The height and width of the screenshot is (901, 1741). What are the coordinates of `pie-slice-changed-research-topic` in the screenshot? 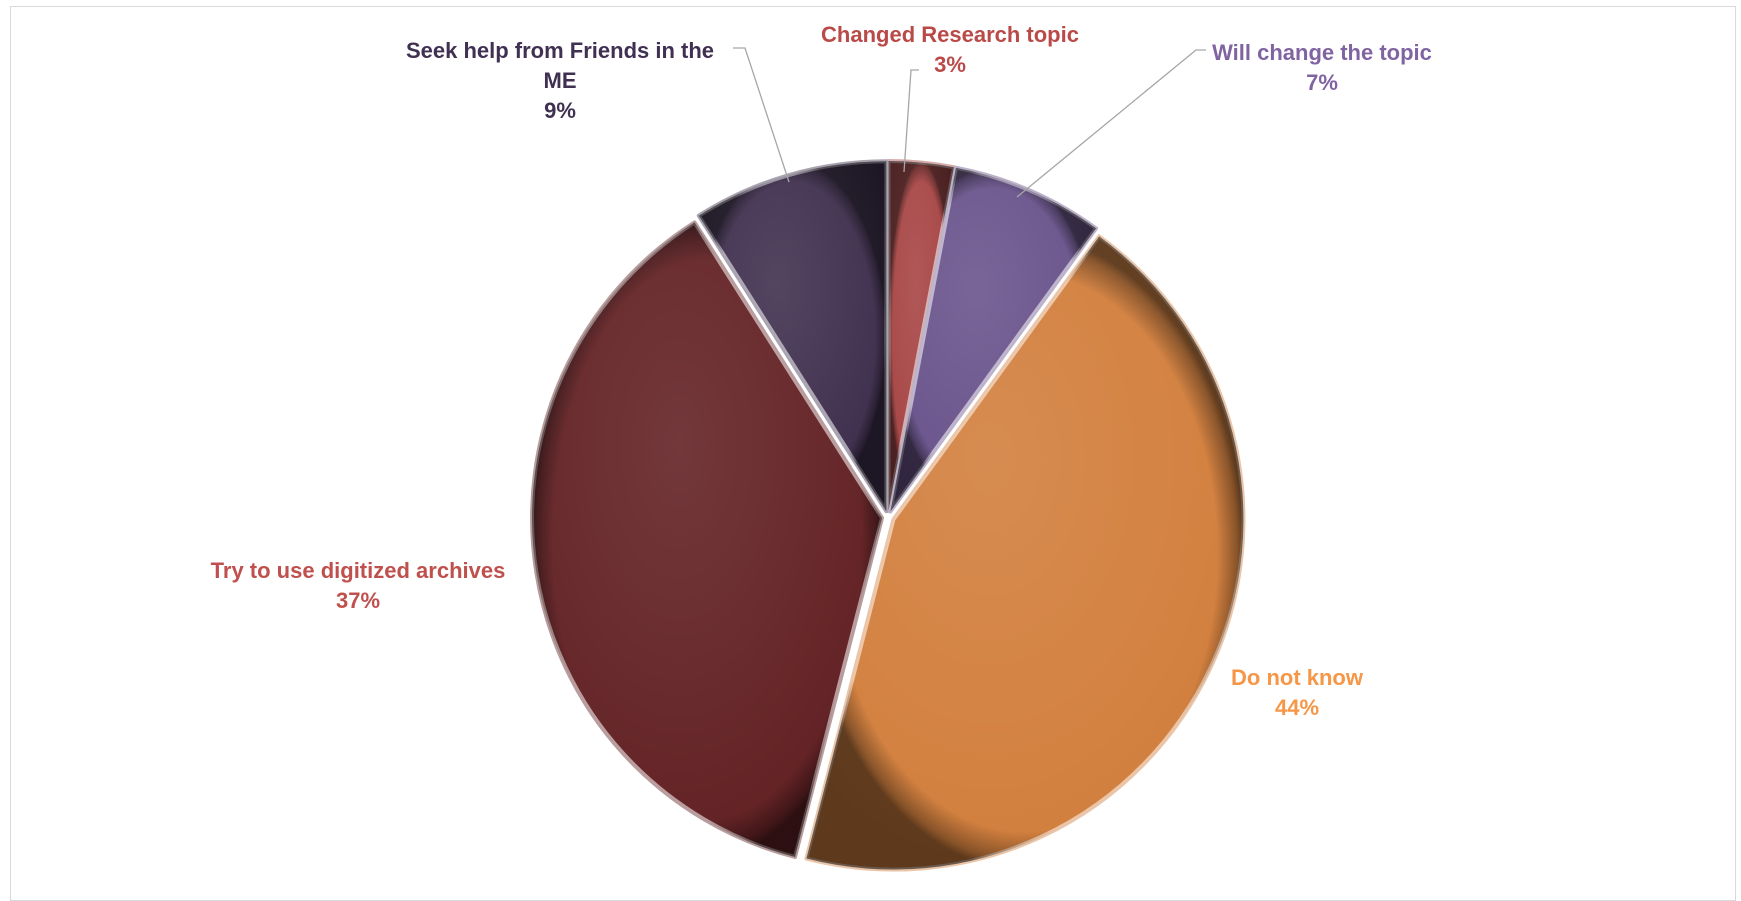 It's located at (921, 336).